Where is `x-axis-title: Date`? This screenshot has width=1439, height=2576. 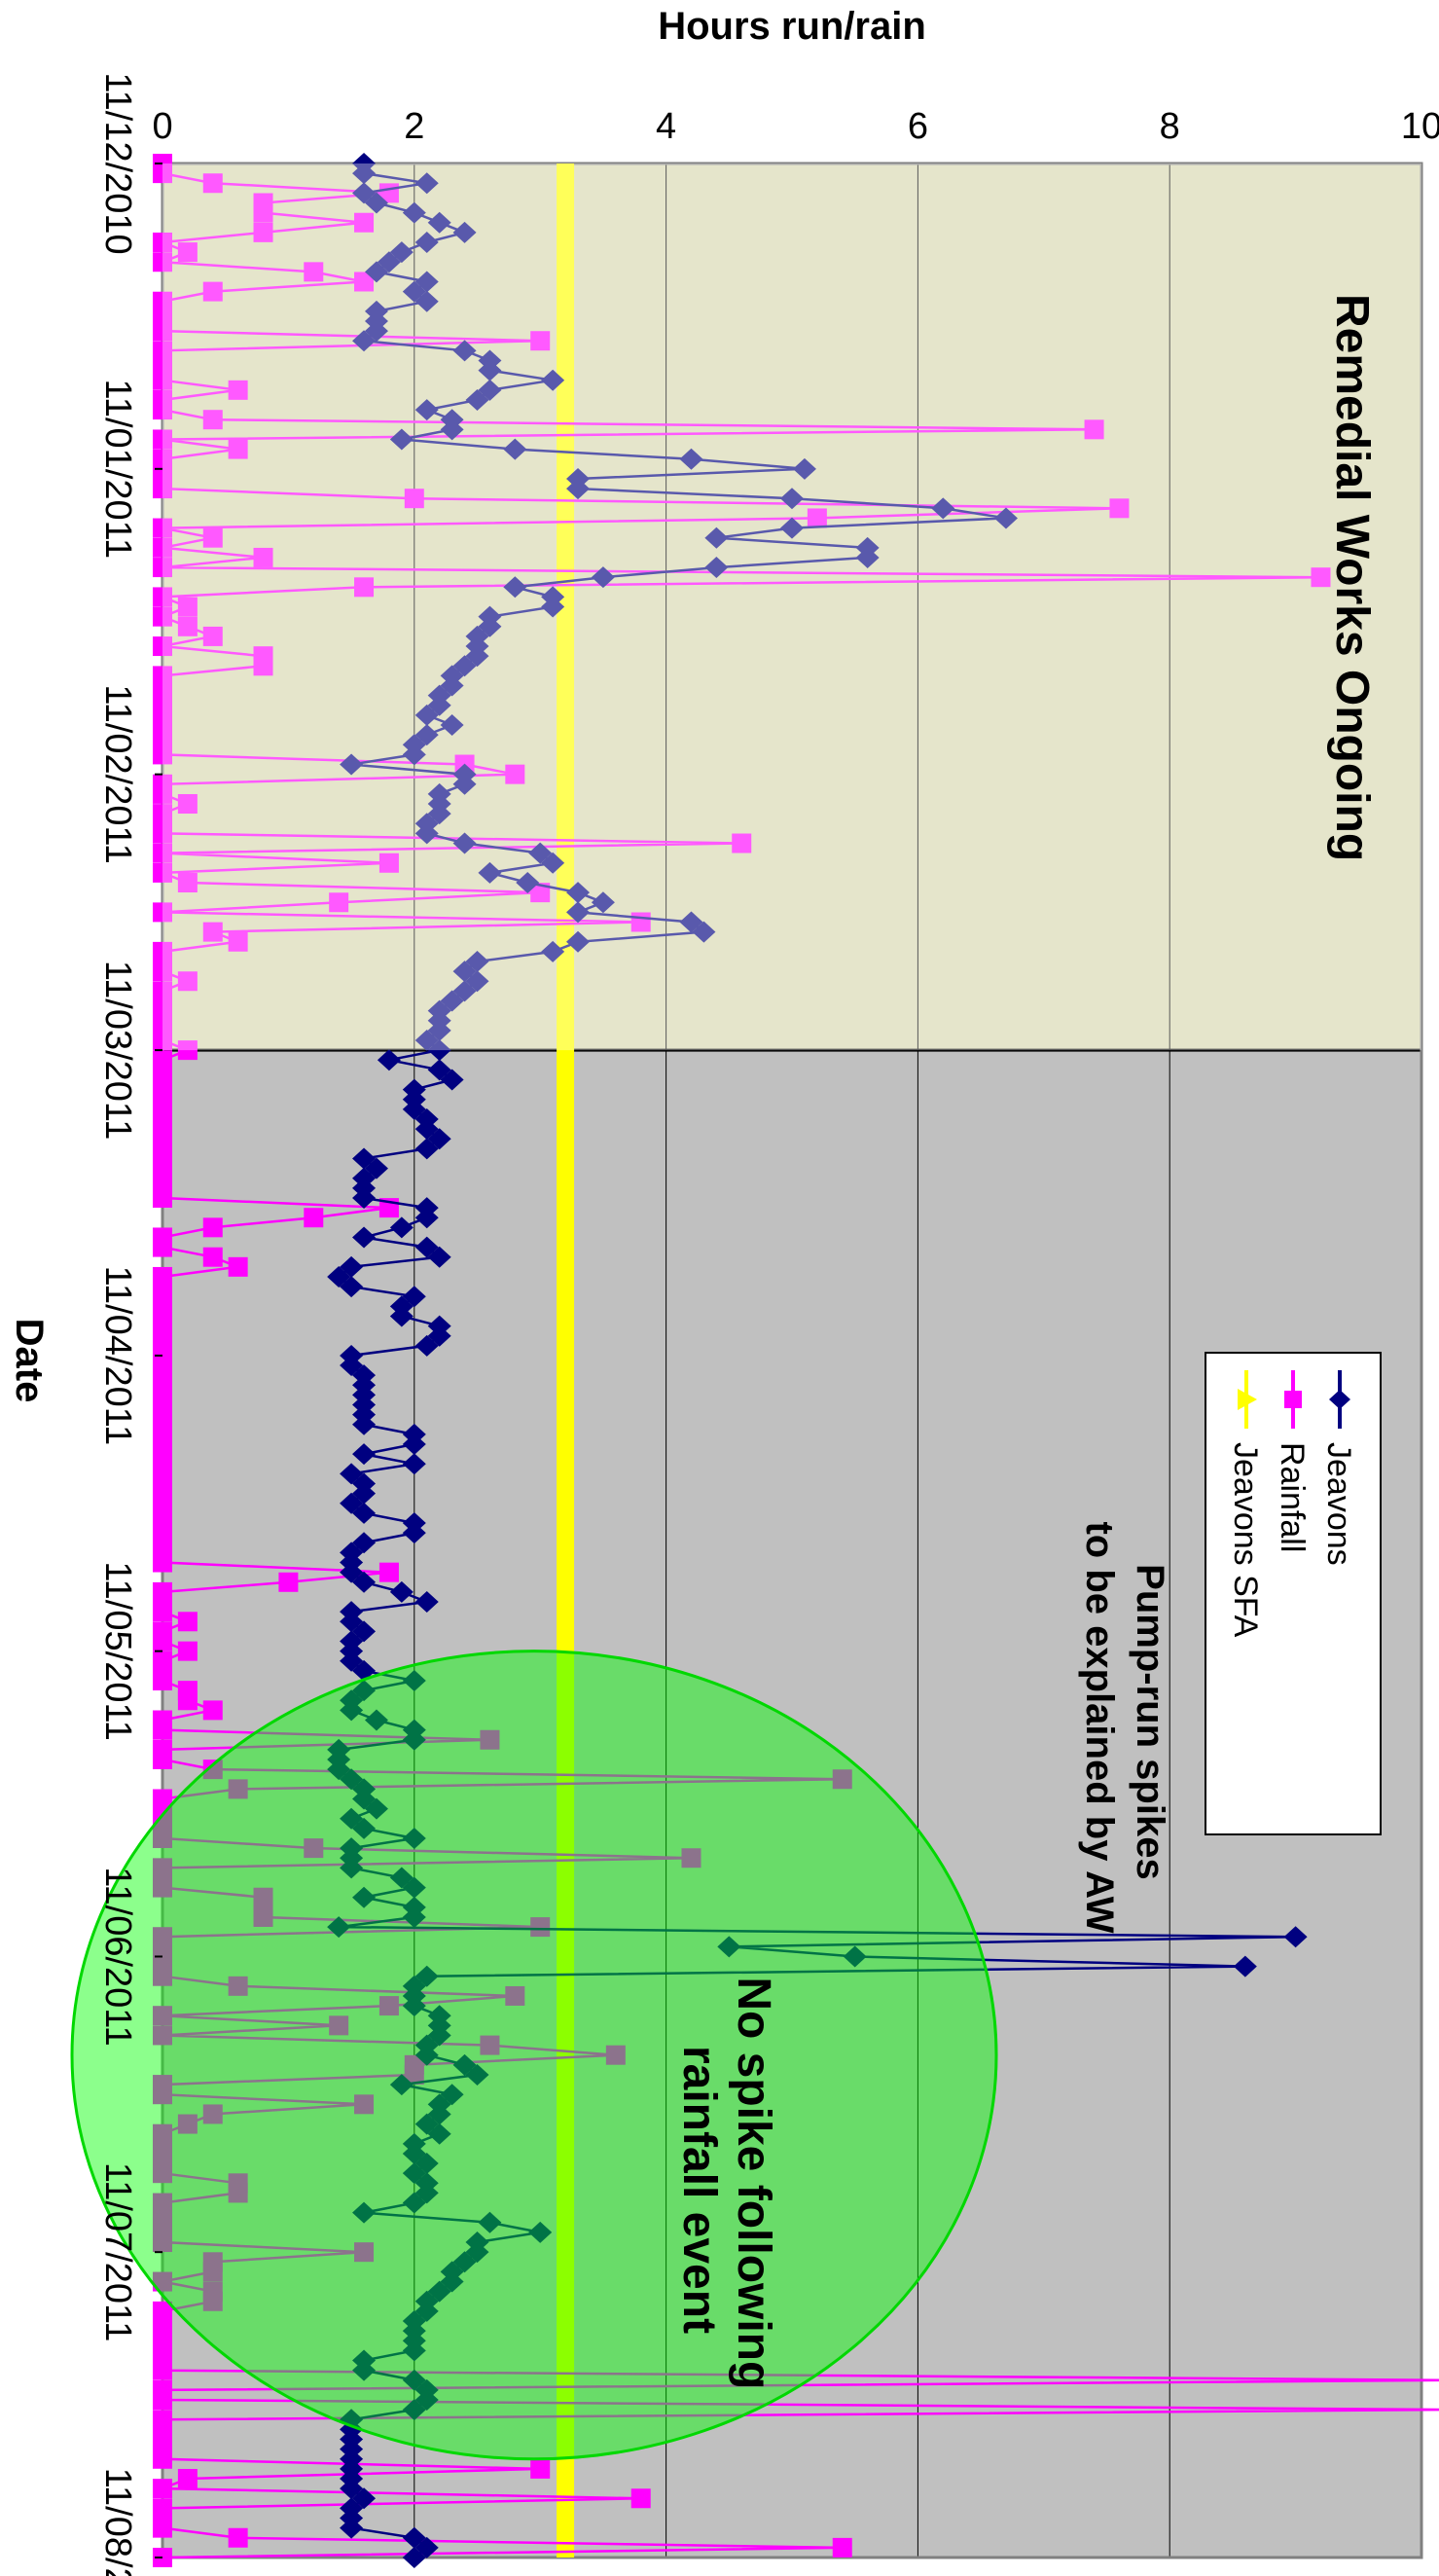
x-axis-title: Date is located at coordinates (29, 1361).